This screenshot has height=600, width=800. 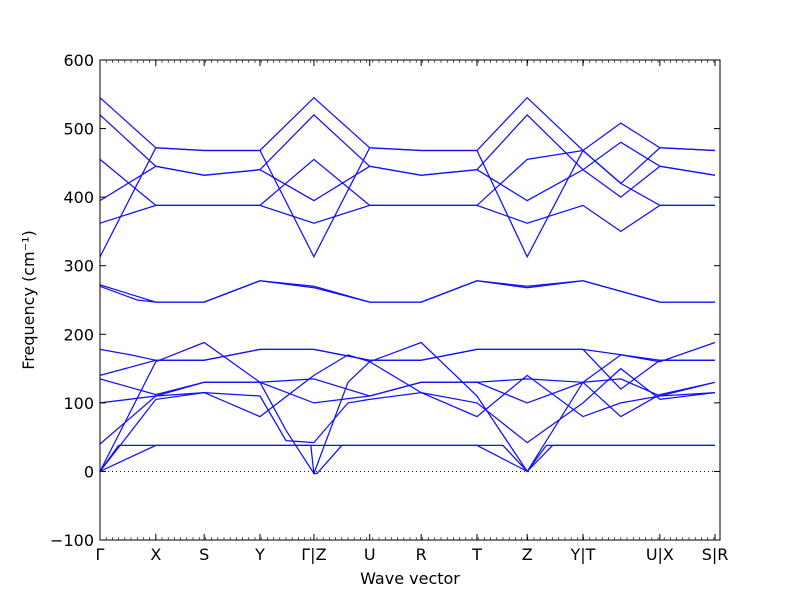 What do you see at coordinates (78, 60) in the screenshot?
I see `y-tick-label: 600` at bounding box center [78, 60].